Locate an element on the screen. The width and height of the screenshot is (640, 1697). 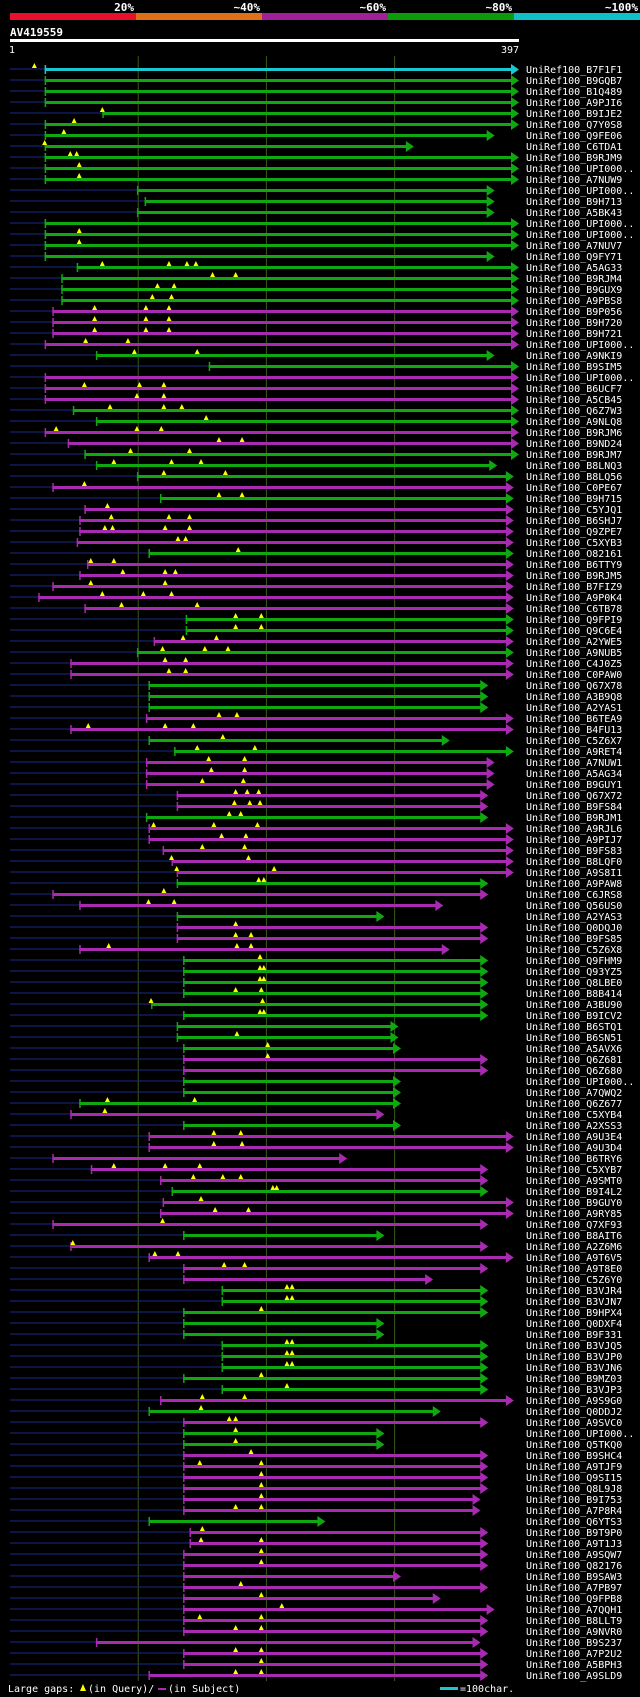
hit-label: UniRef100_B9H715 is located at coordinates (574, 499).